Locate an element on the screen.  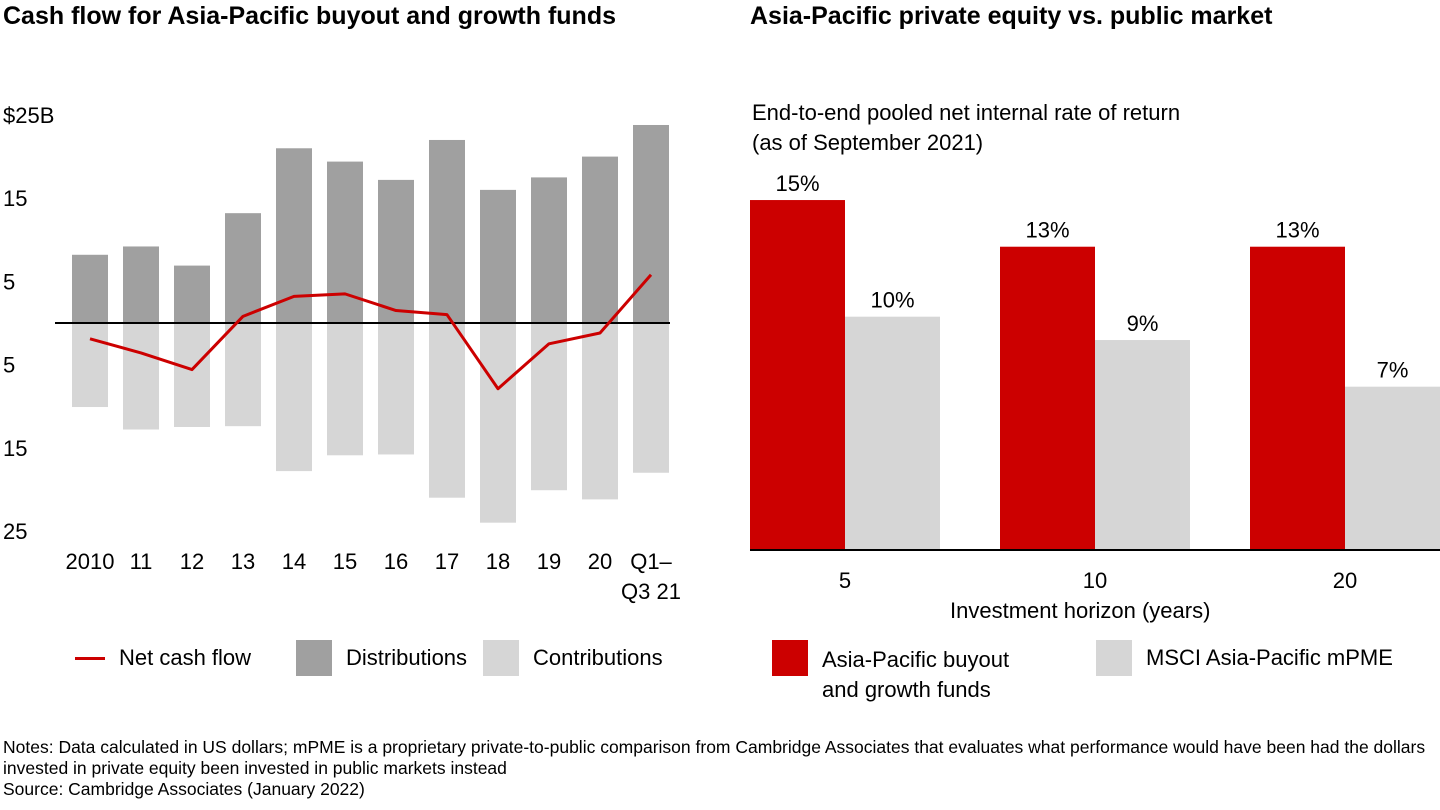
legend-net-label: Net cash flow is located at coordinates (185, 657).